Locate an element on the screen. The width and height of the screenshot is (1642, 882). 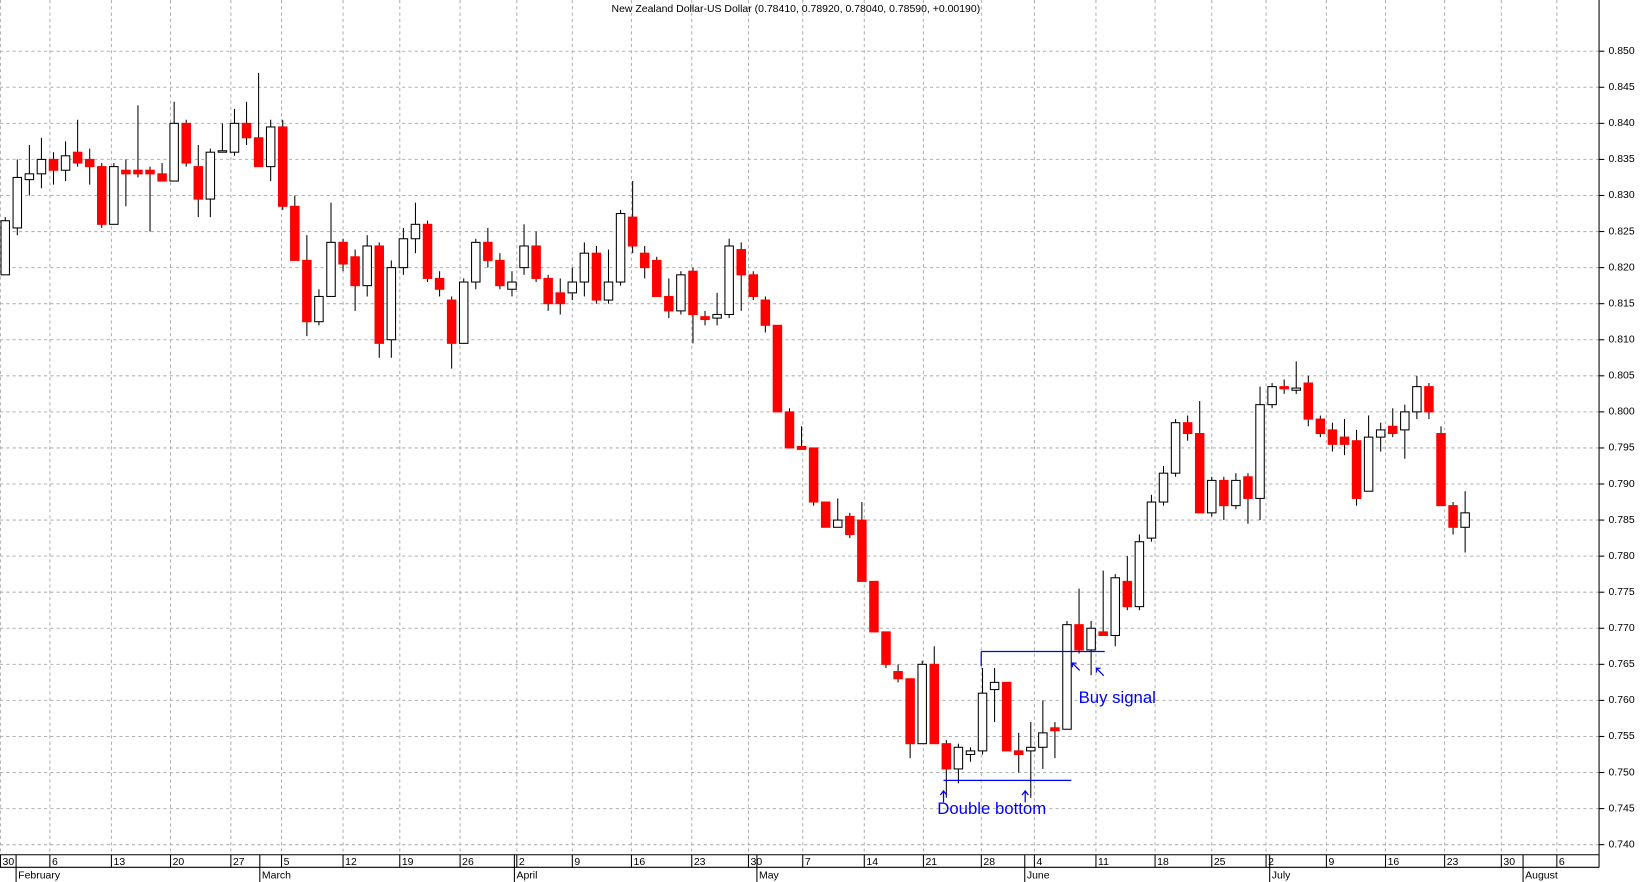
month-label: February is located at coordinates (39, 875).